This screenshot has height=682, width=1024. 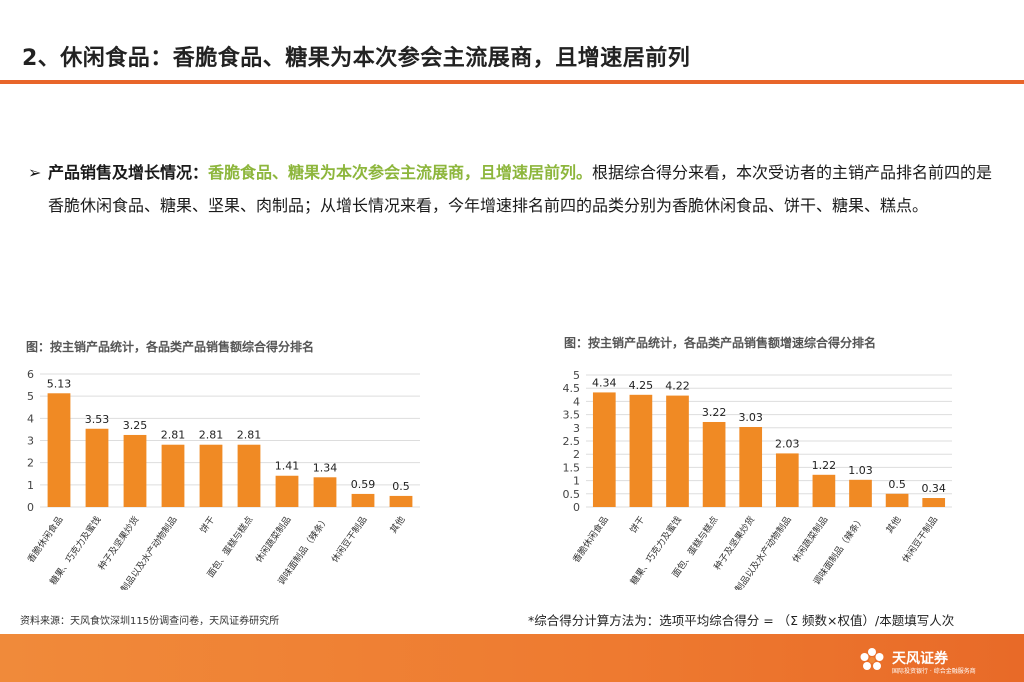 What do you see at coordinates (810, 539) in the screenshot?
I see `chart-2-category-label: 休闲蔬菜制品` at bounding box center [810, 539].